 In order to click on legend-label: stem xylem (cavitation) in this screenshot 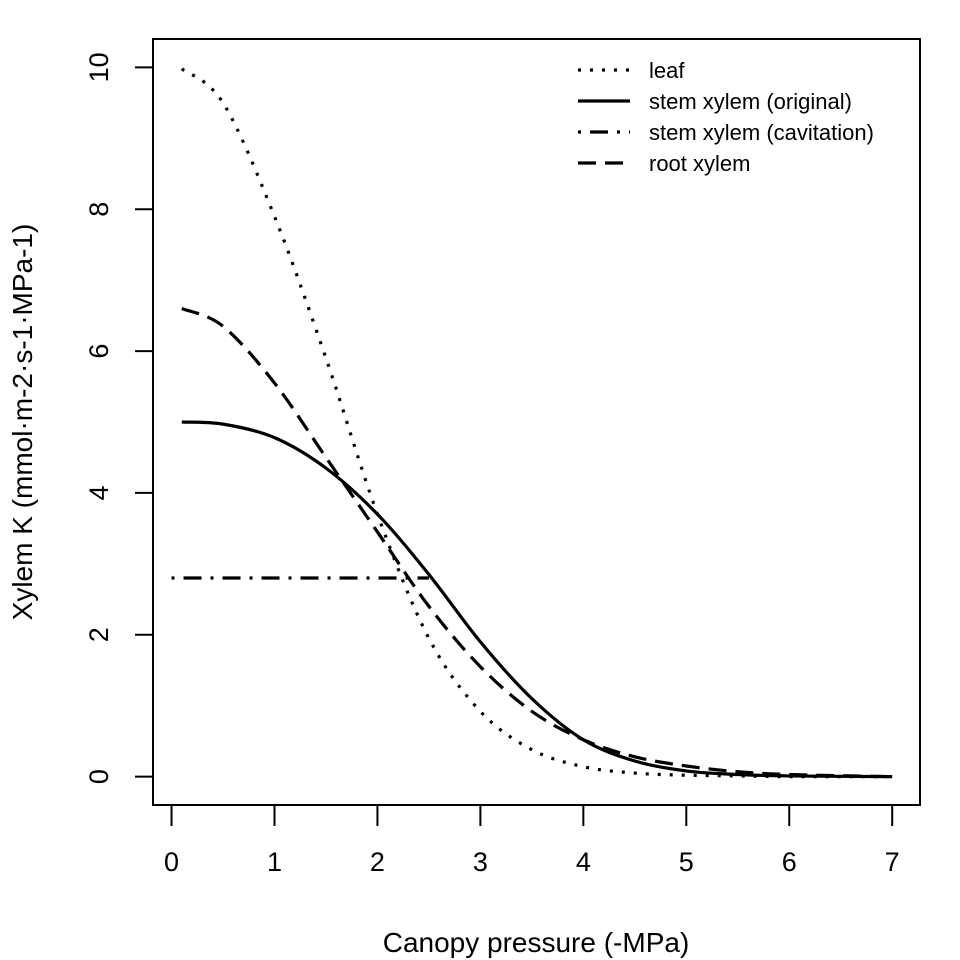, I will do `click(761, 132)`.